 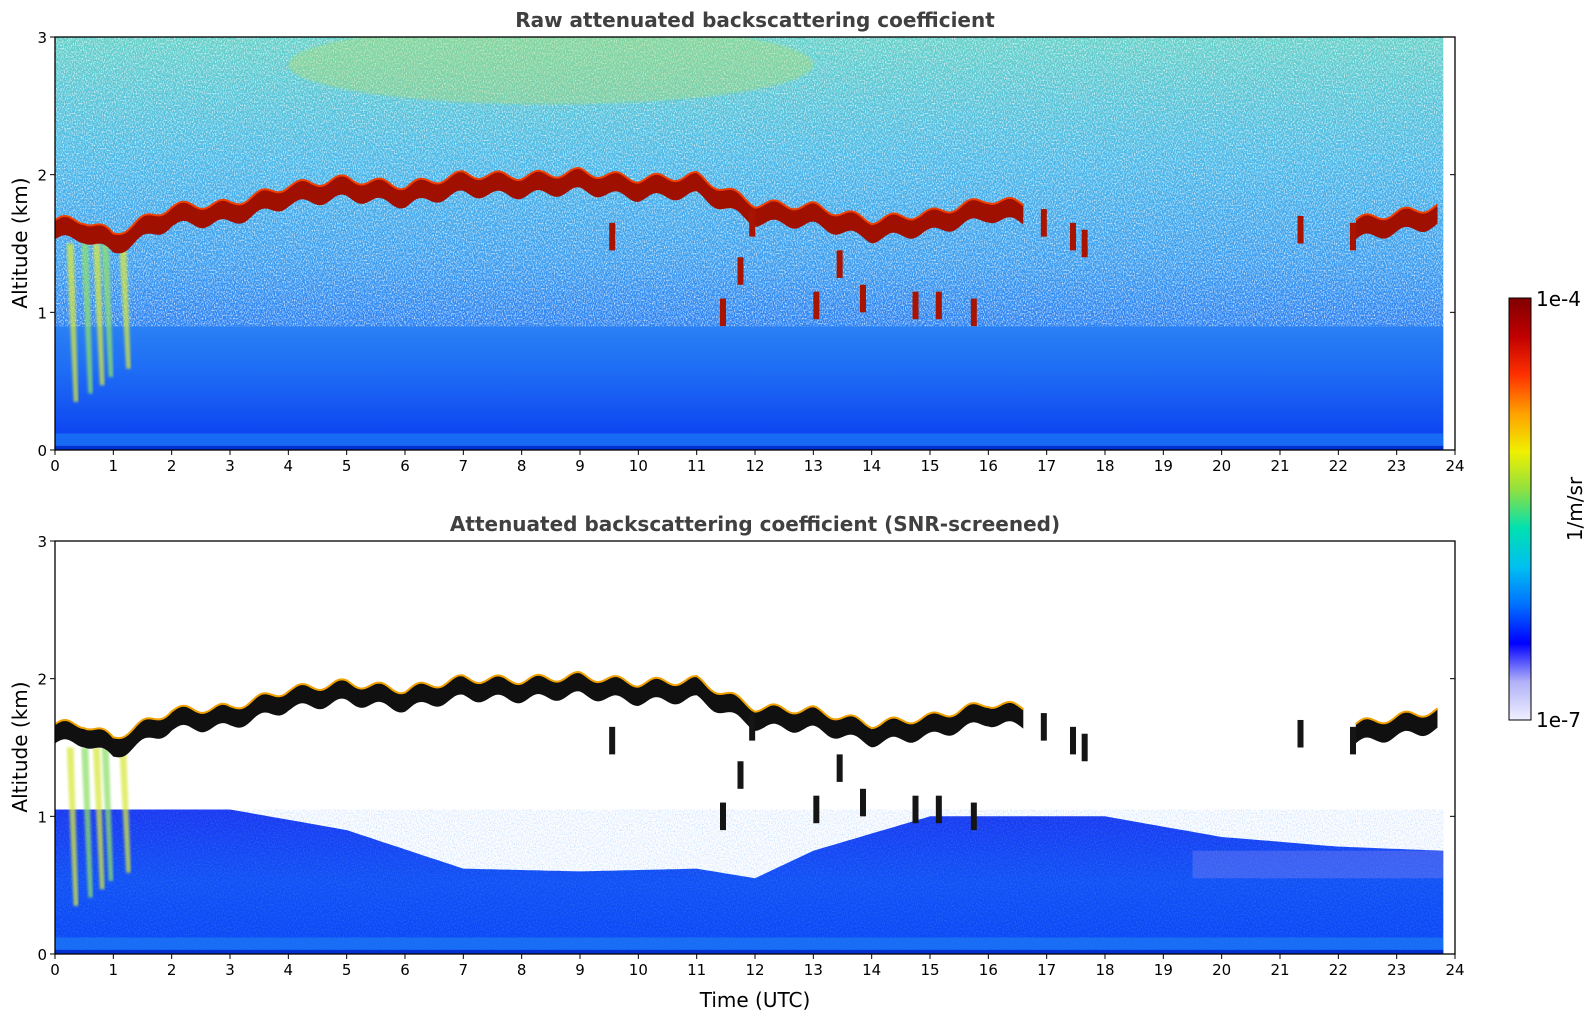 What do you see at coordinates (1279, 970) in the screenshot?
I see `x-tick-label: 21` at bounding box center [1279, 970].